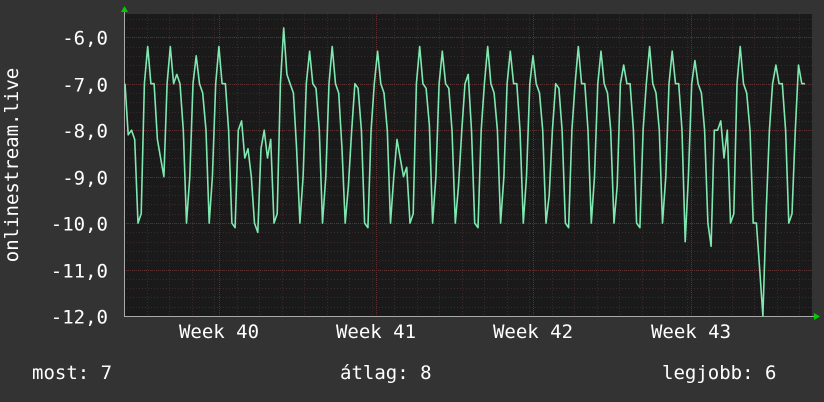 The width and height of the screenshot is (824, 402). What do you see at coordinates (533, 332) in the screenshot?
I see `x-tick-label: Week 42` at bounding box center [533, 332].